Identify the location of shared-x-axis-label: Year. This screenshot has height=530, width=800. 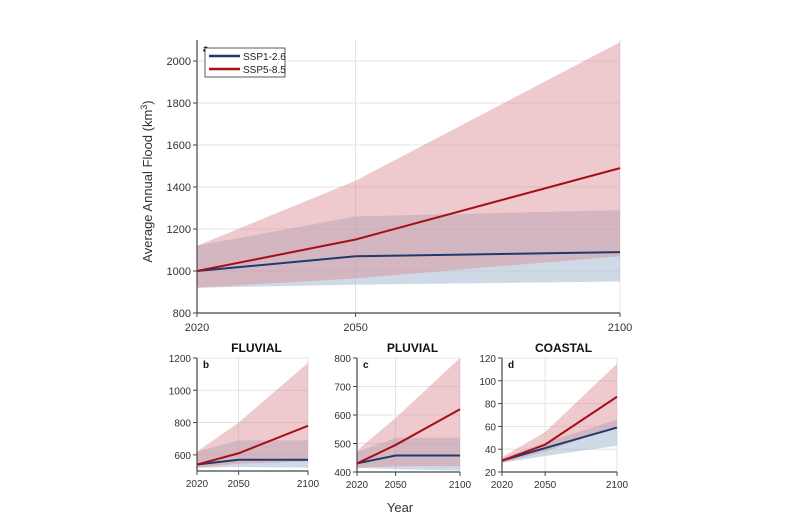
(400, 507).